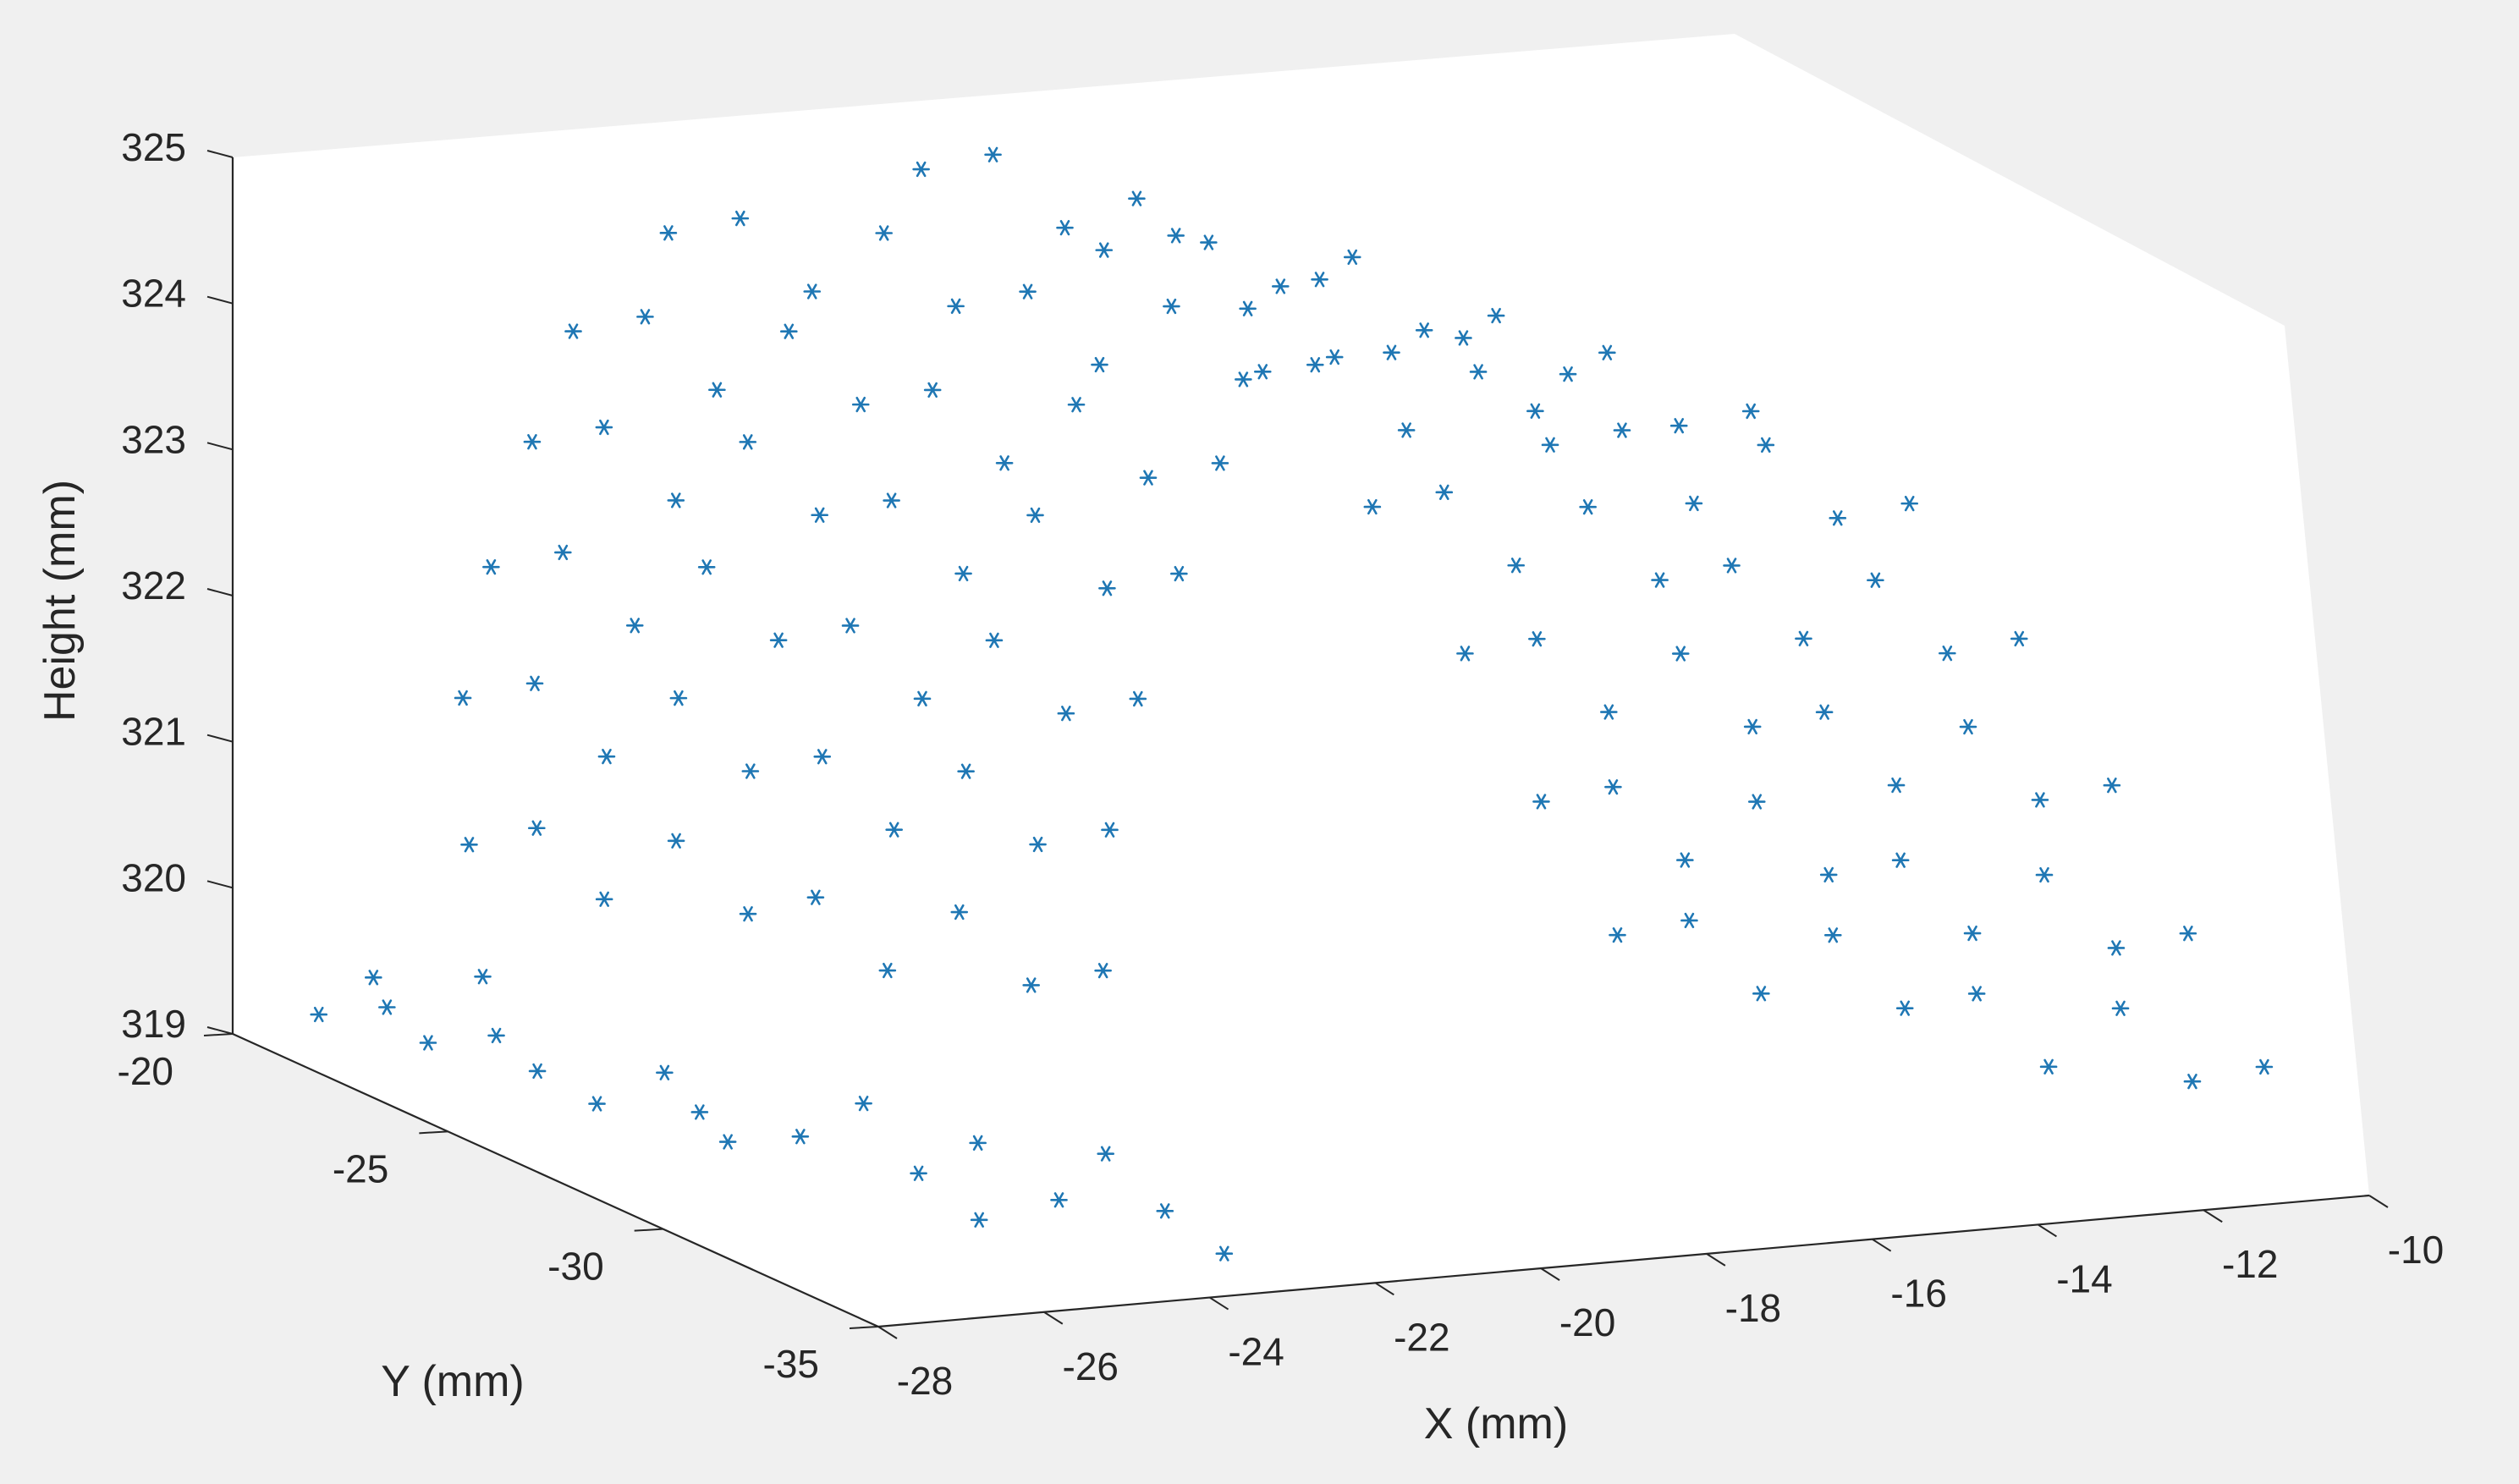  I want to click on x-tick-label: -24, so click(1256, 1352).